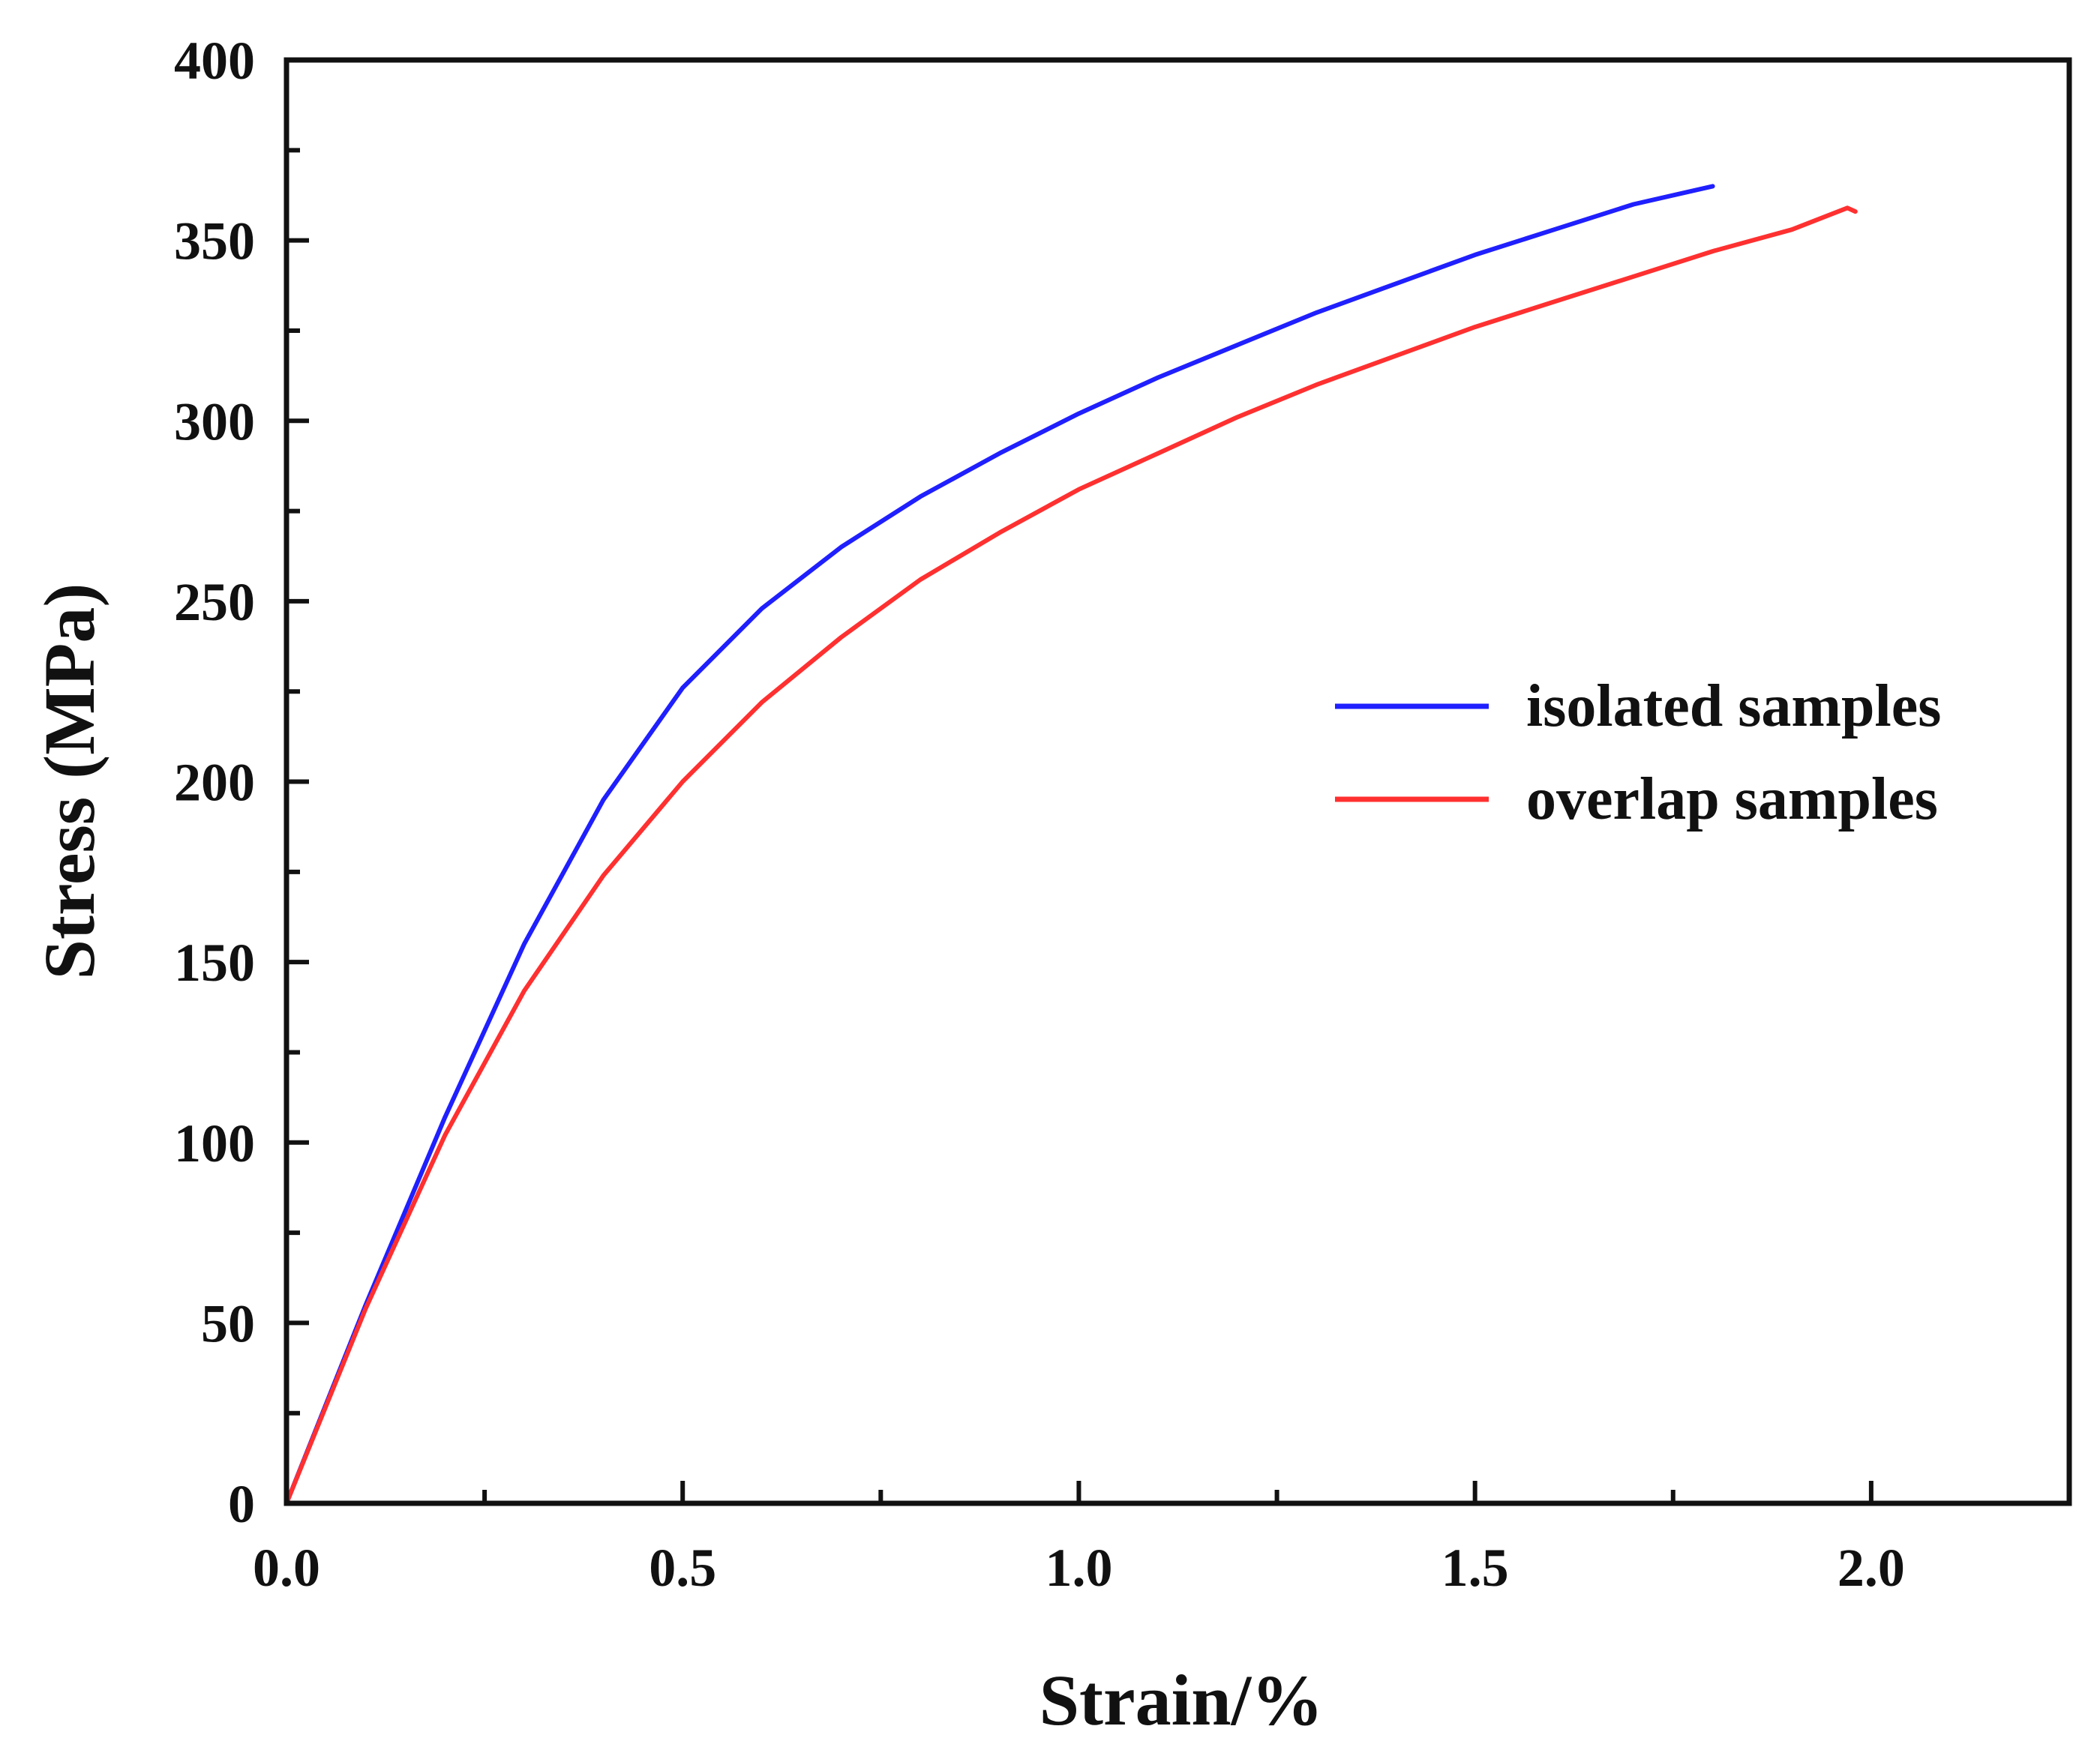 This screenshot has width=2100, height=1747. I want to click on y-tick-label: 0, so click(241, 1504).